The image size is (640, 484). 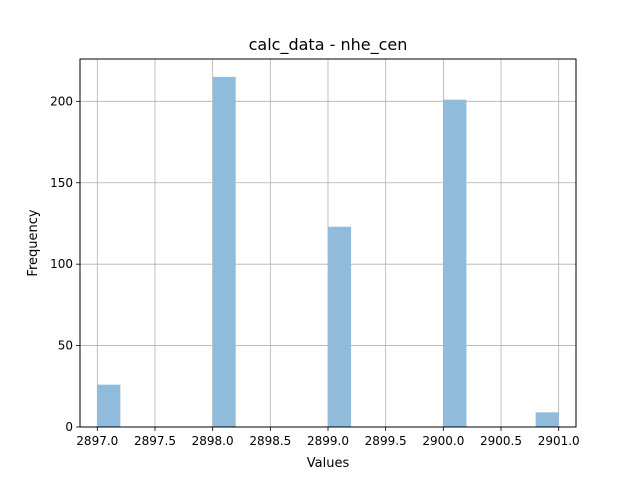 I want to click on x-tick-label: 2899.0, so click(x=328, y=441).